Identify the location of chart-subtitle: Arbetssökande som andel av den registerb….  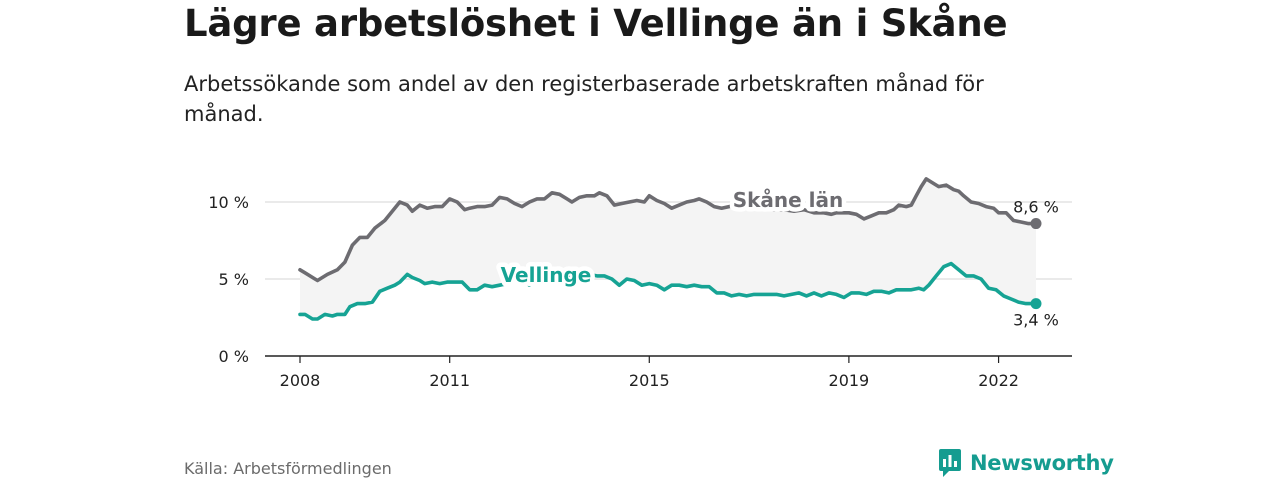
(584, 99).